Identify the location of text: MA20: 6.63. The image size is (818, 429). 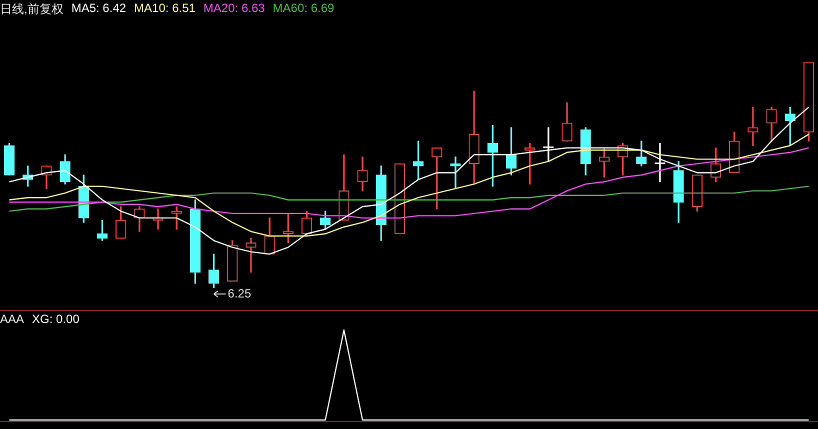
(234, 9).